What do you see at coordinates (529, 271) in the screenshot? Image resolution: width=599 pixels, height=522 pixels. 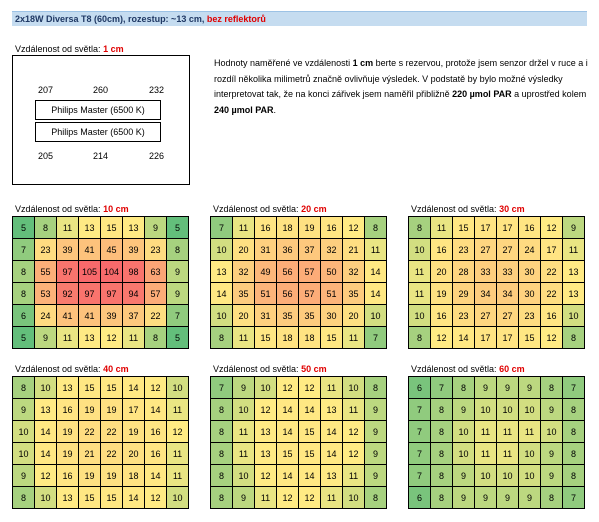 I see `cell: 30` at bounding box center [529, 271].